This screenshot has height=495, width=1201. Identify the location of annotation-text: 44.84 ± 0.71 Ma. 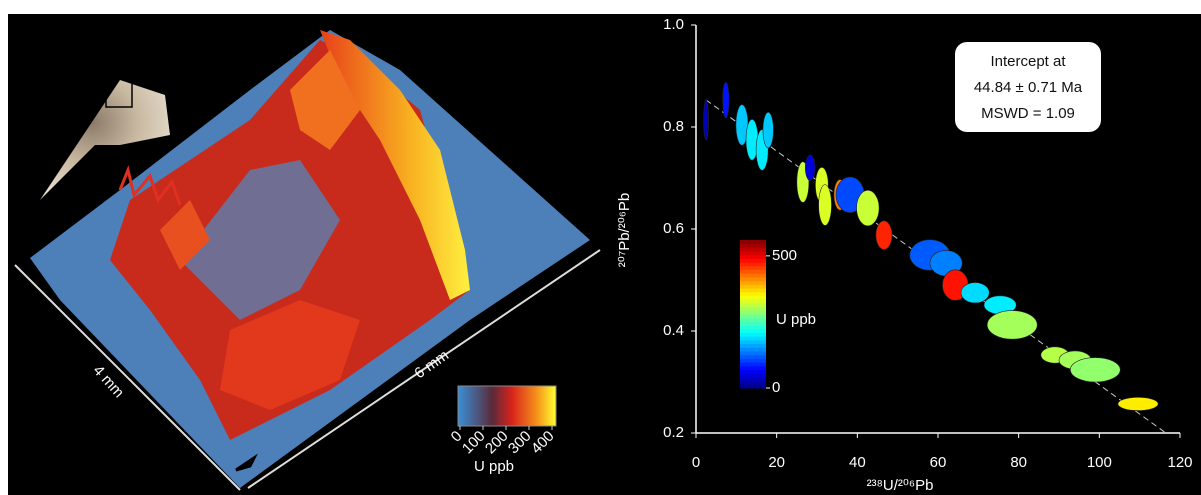
(1028, 87).